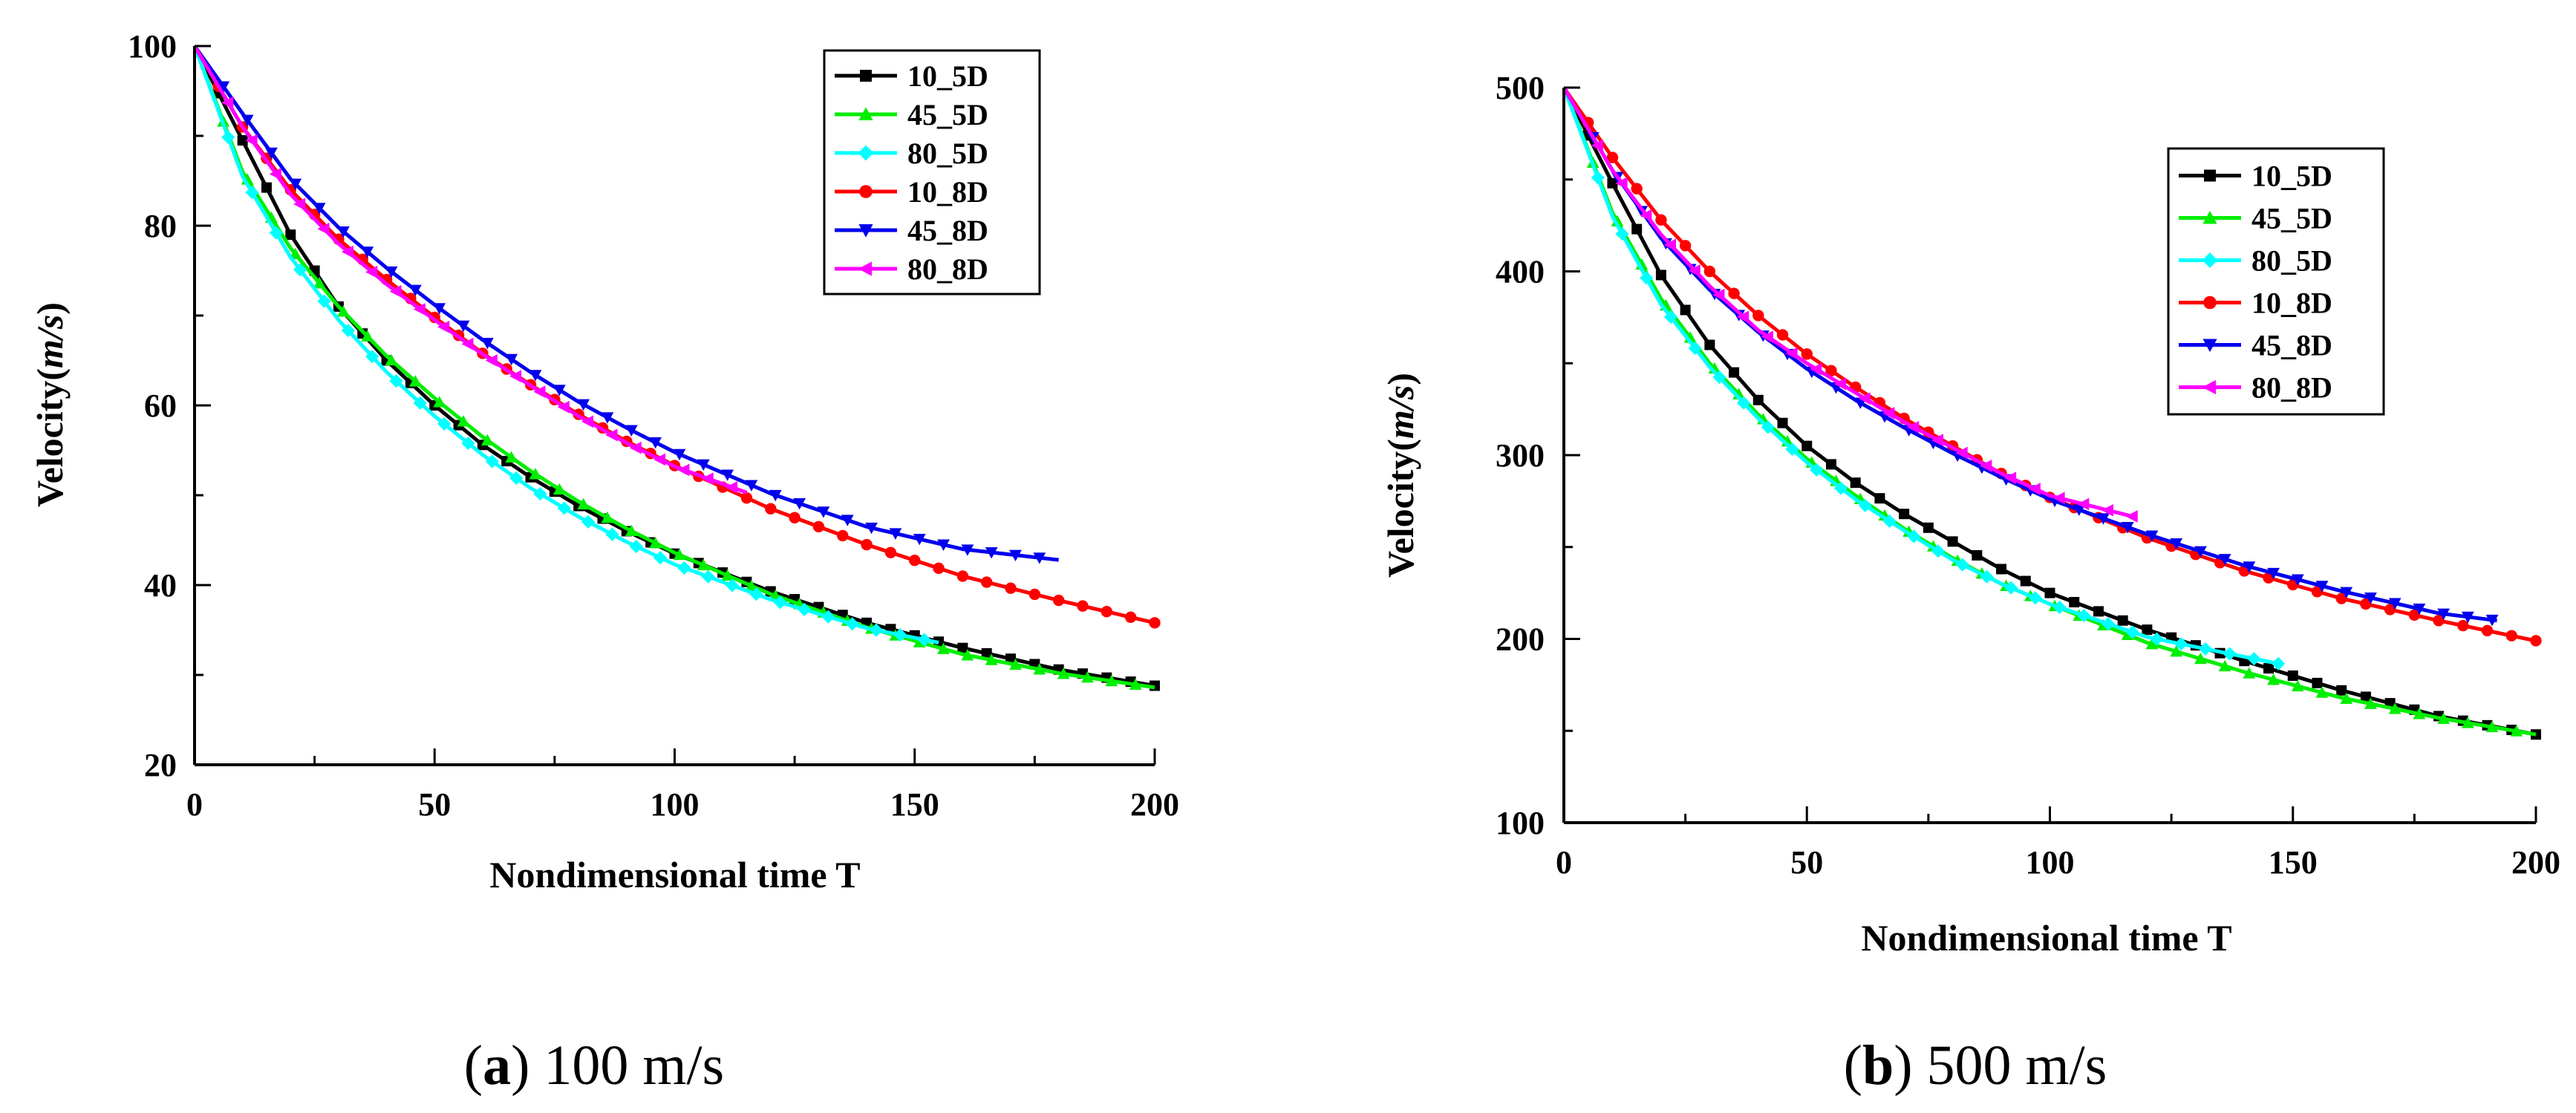 The image size is (2576, 1113). Describe the element at coordinates (947, 114) in the screenshot. I see `chart-a-legend-label: 45_5D` at that location.